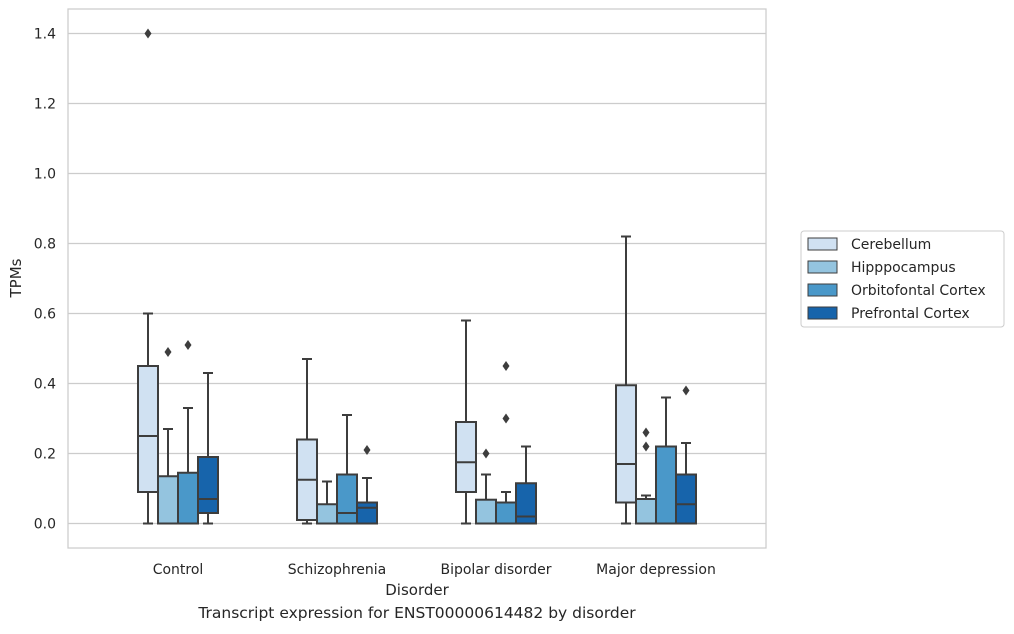 Image resolution: width=1014 pixels, height=634 pixels. I want to click on y-tick-label: 1.4, so click(45, 35).